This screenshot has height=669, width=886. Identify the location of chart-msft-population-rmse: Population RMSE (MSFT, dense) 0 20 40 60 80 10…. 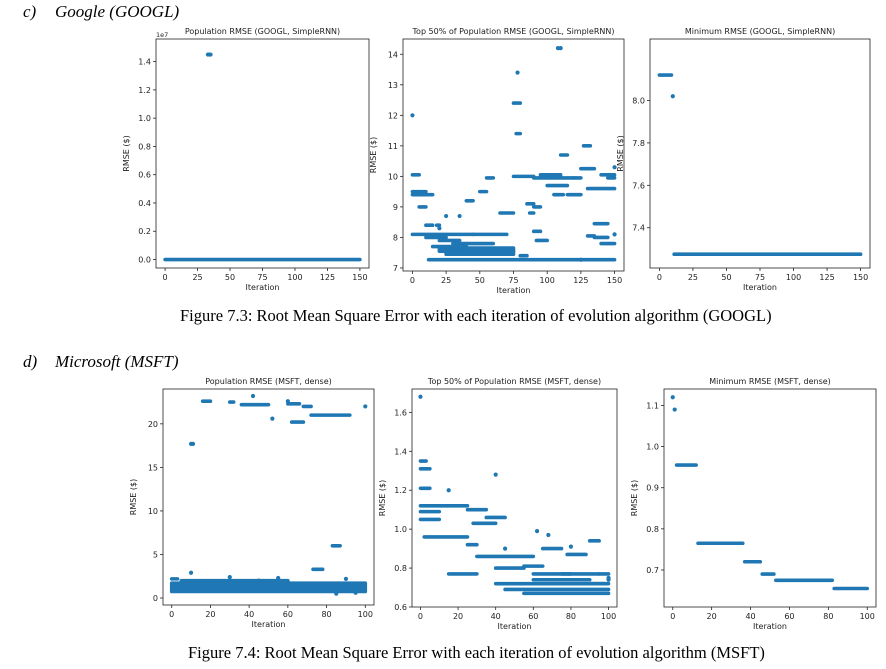
(252, 503).